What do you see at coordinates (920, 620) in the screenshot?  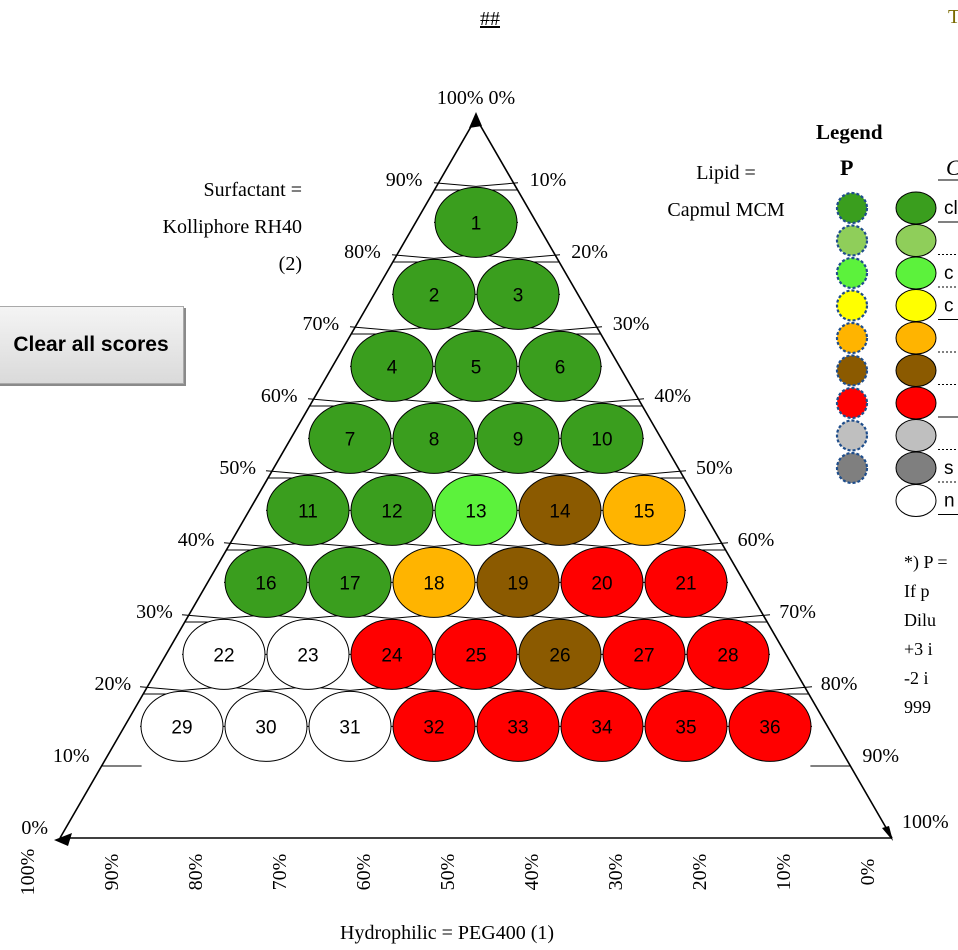 I see `footnote-line: Dilu` at bounding box center [920, 620].